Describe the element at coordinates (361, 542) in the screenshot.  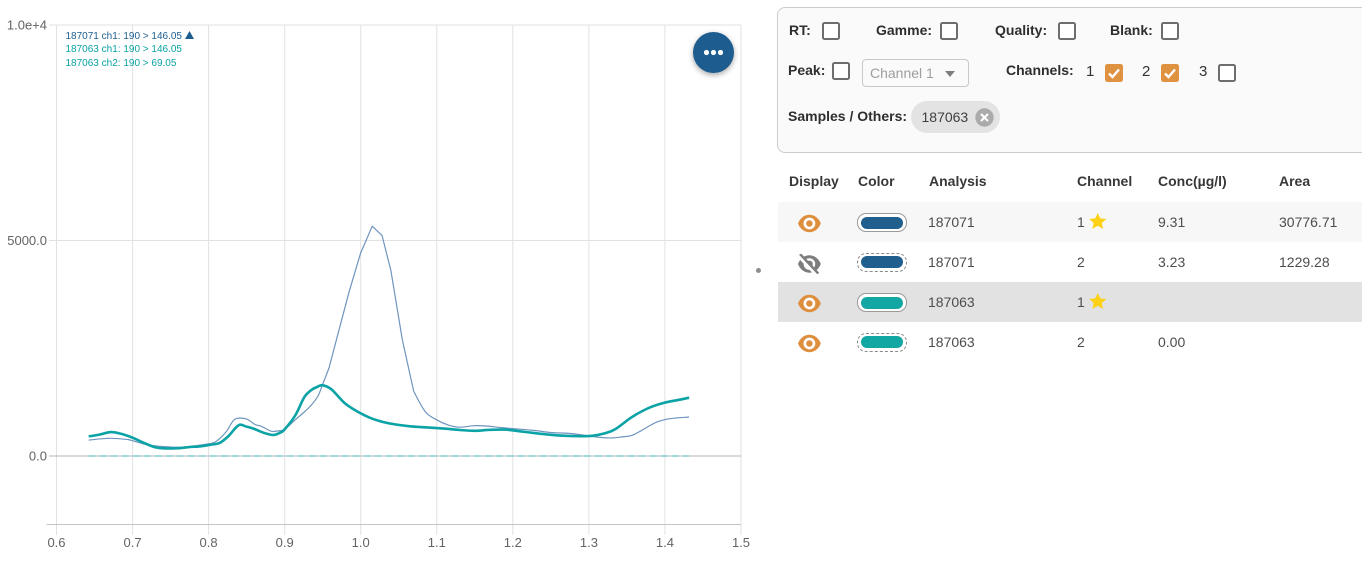
I see `svg-text: 1.0` at that location.